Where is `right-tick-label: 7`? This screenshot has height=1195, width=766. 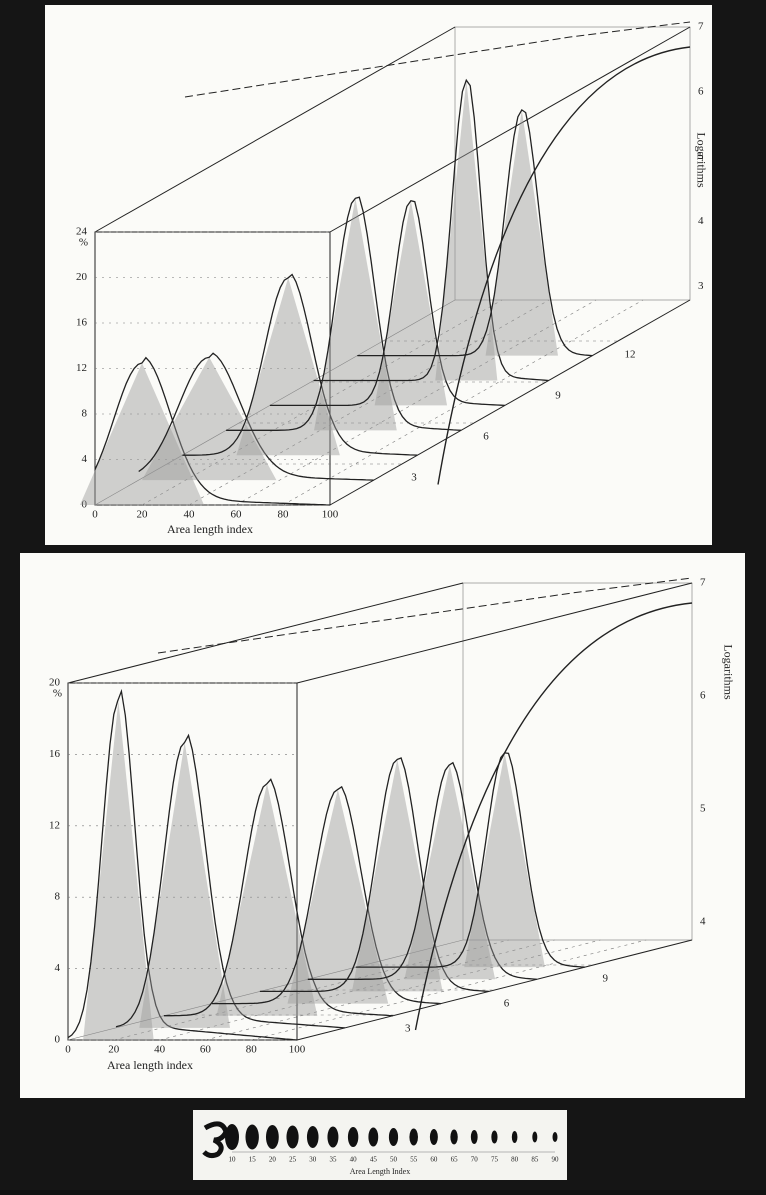
right-tick-label: 7 is located at coordinates (703, 583).